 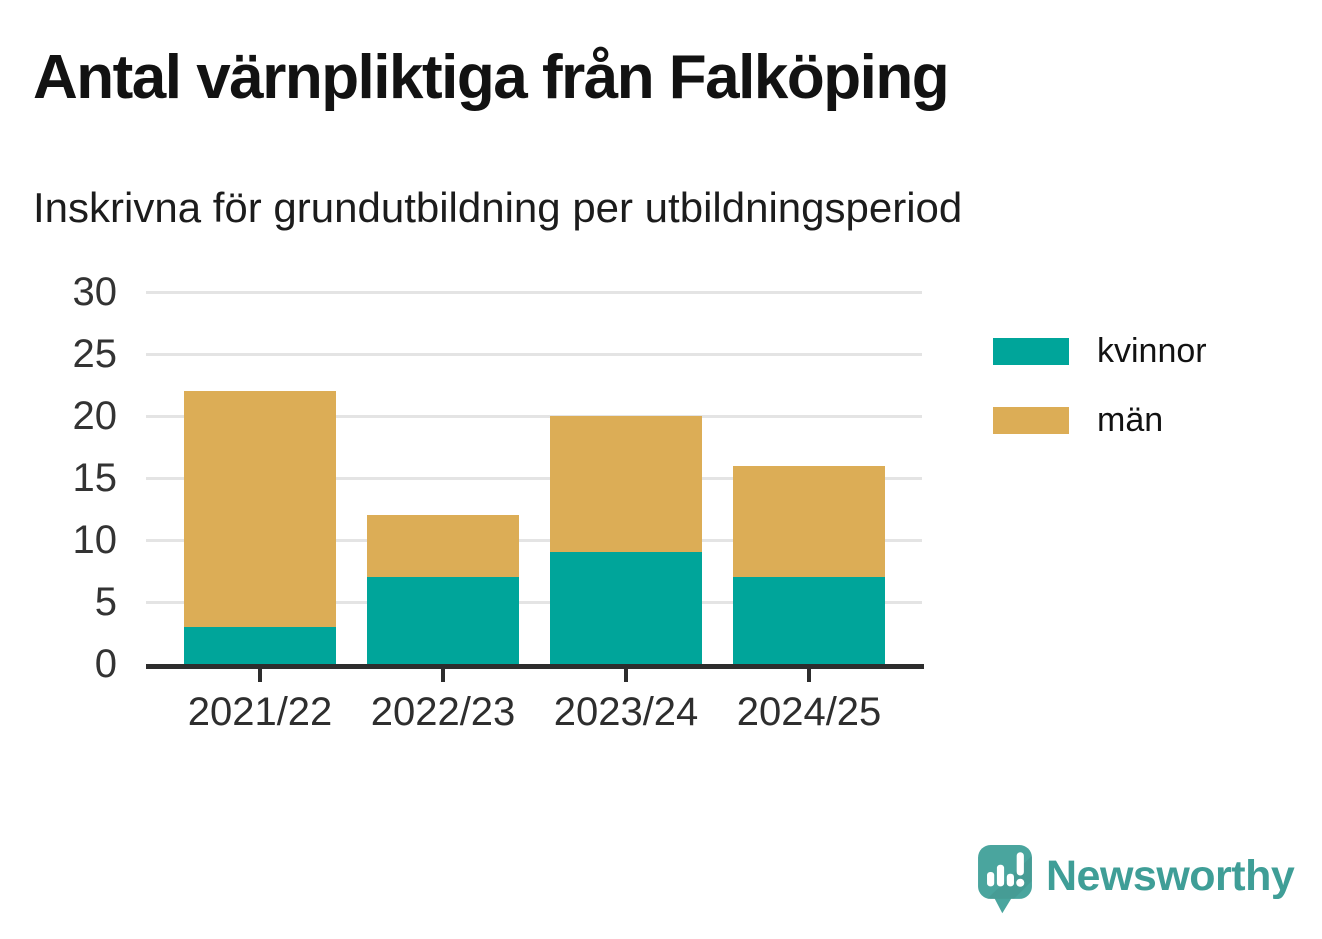 I want to click on newsworthy-branding: Newsworthy, so click(x=1136, y=880).